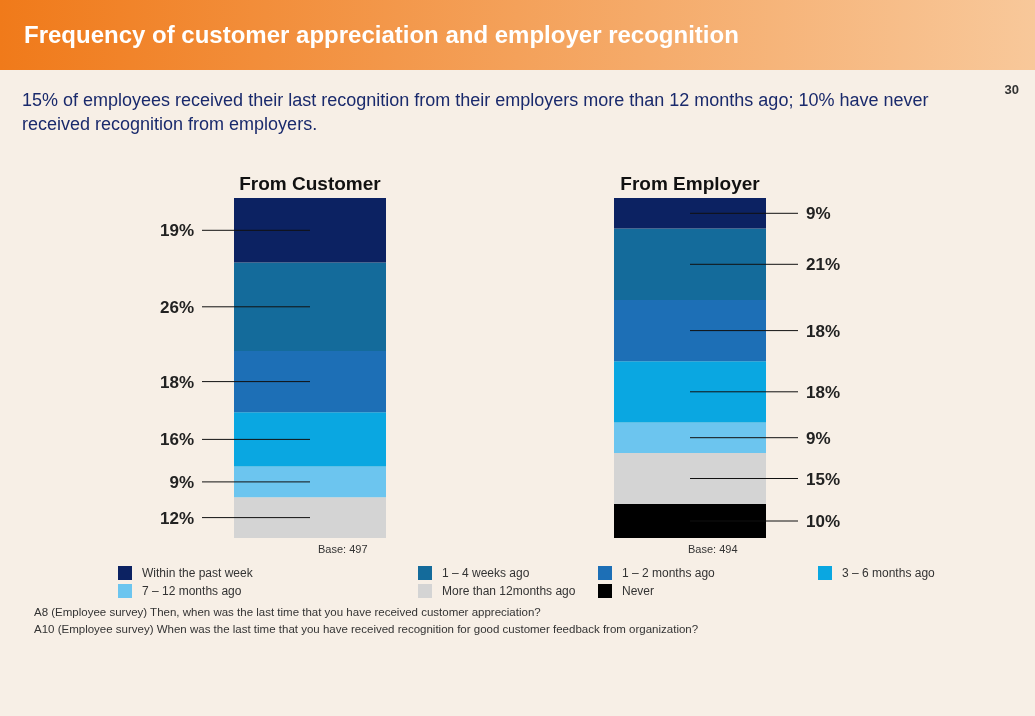  I want to click on text: Base: 494, so click(713, 549).